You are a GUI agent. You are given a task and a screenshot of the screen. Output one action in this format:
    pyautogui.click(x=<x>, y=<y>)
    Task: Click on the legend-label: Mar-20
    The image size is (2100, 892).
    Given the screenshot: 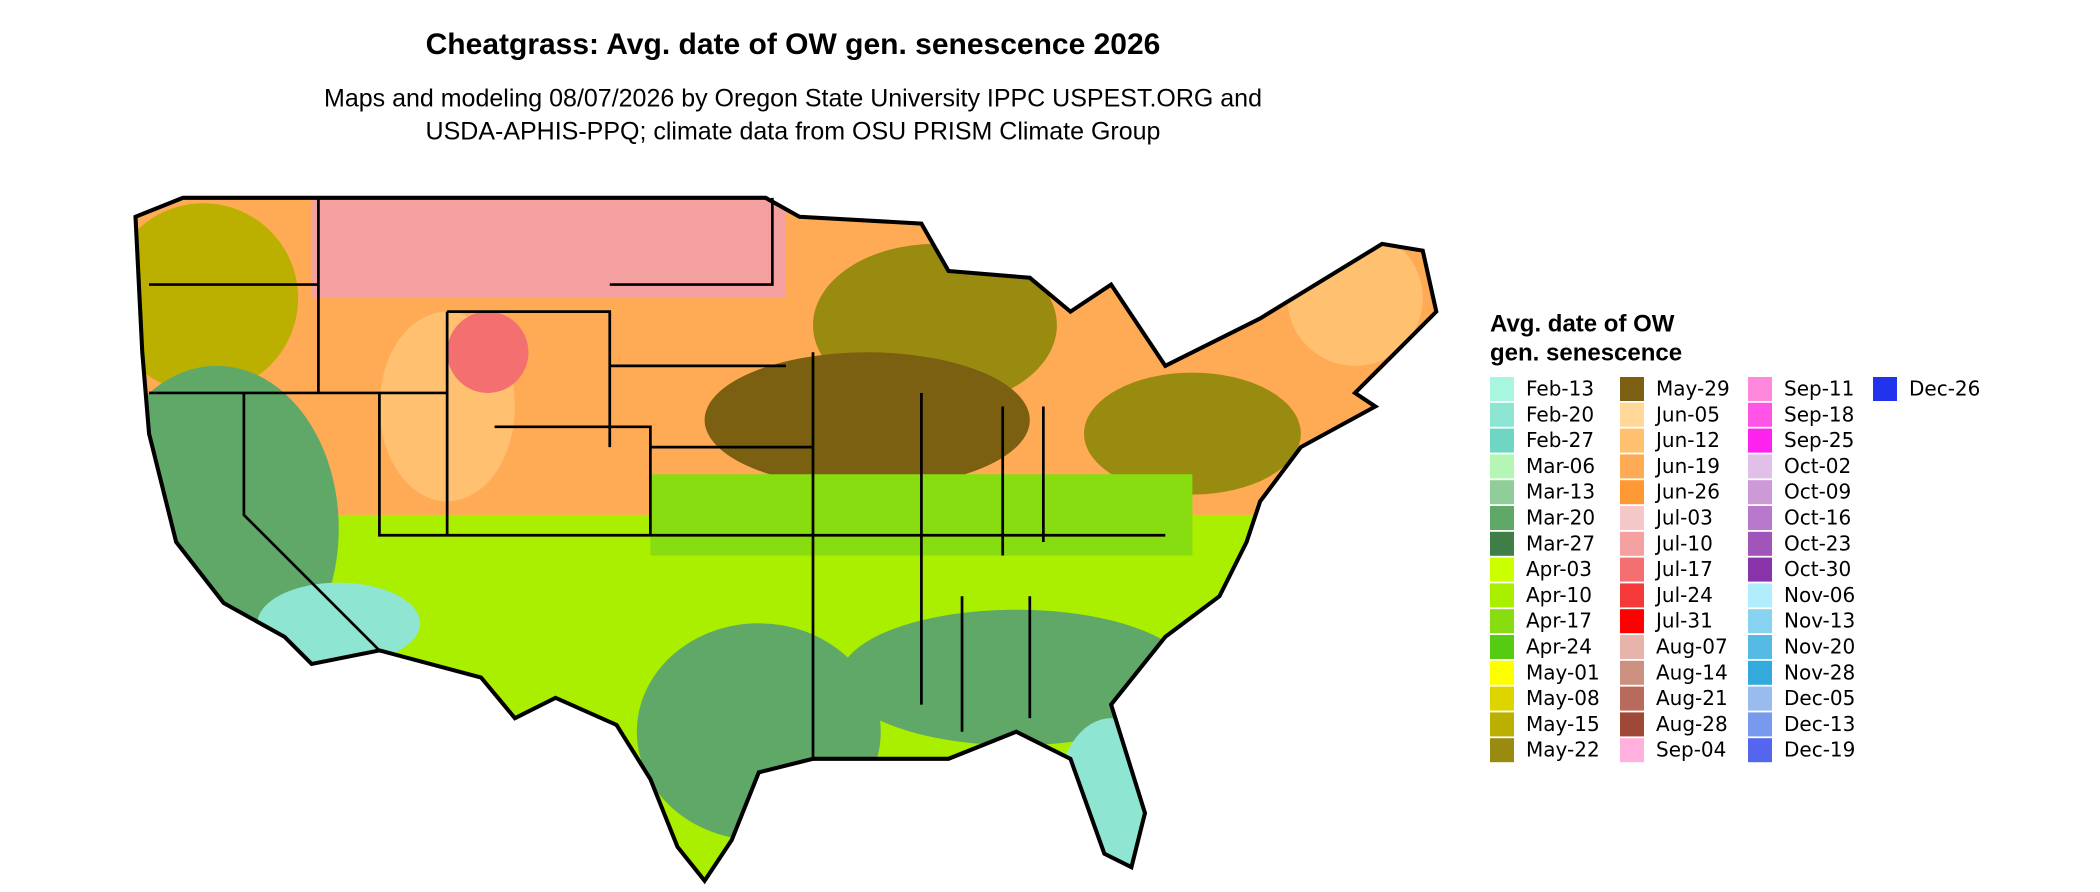 What is the action you would take?
    pyautogui.click(x=1560, y=518)
    